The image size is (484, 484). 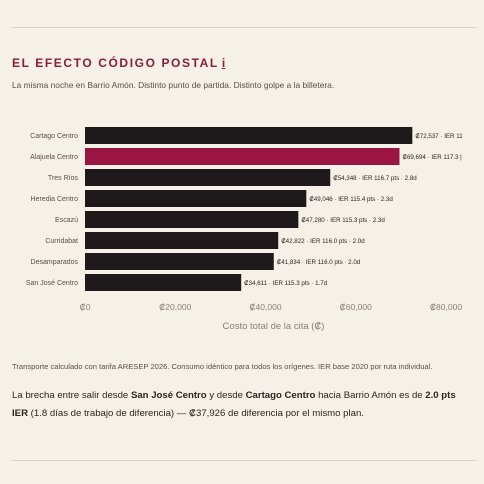 I want to click on summary-part-1: La brecha entre salir desde, so click(x=71, y=395).